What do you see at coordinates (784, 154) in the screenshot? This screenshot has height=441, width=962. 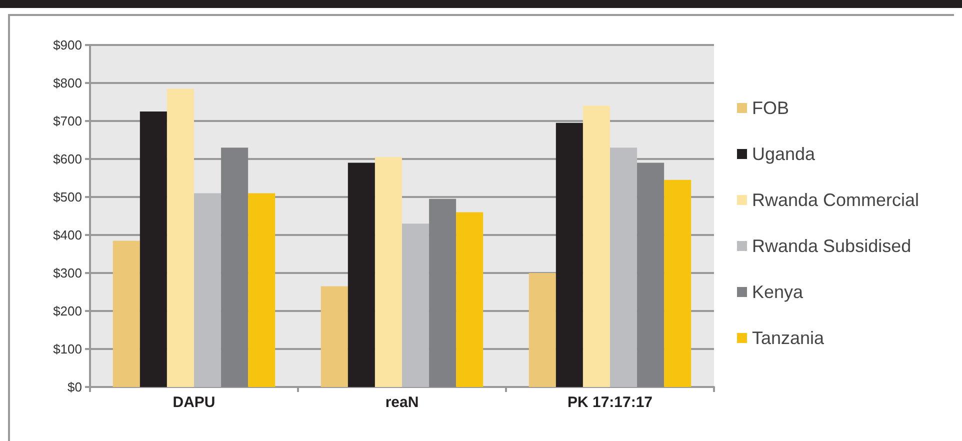 I see `legend-label: Uganda` at bounding box center [784, 154].